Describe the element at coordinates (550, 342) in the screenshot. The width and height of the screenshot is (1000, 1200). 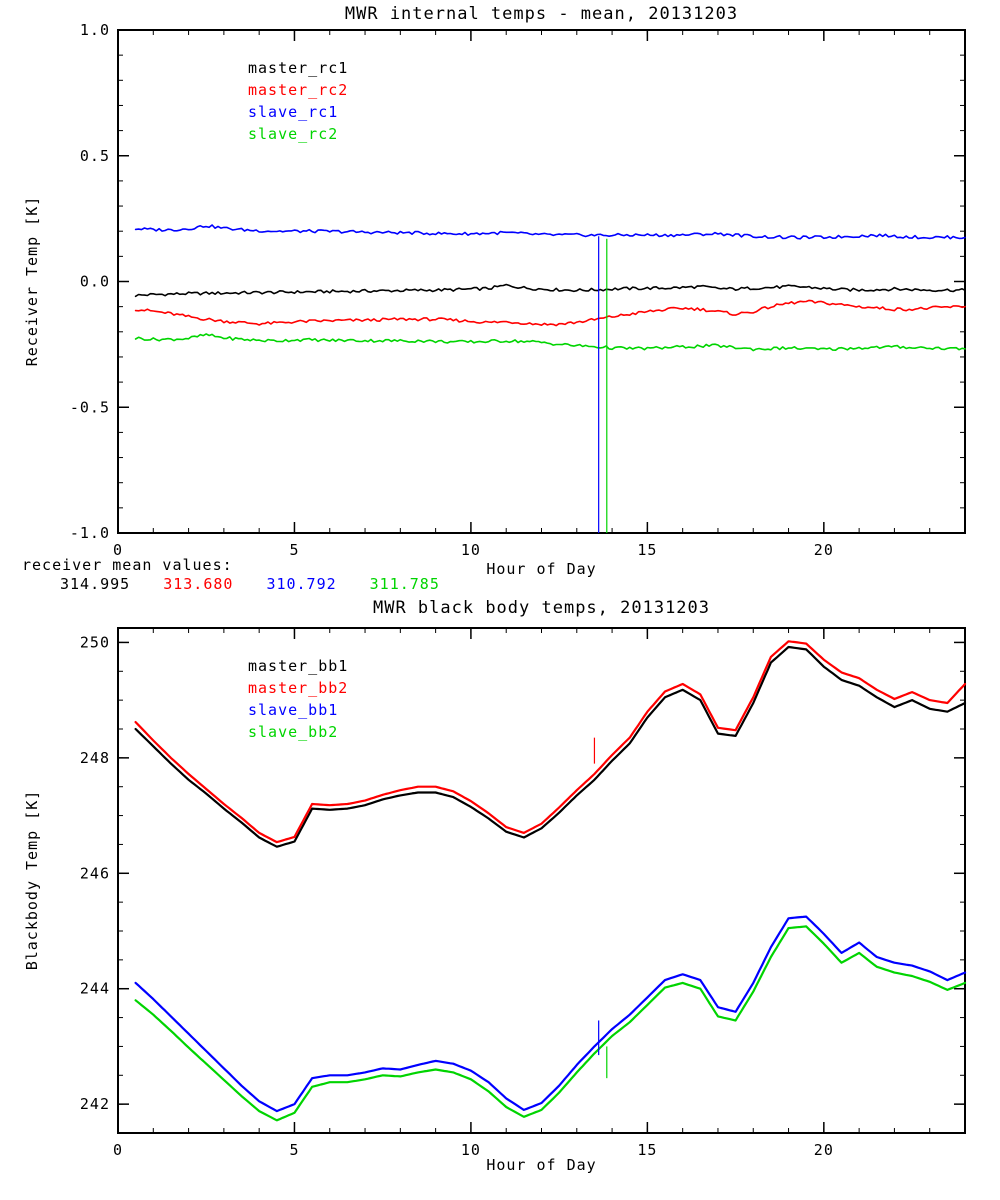
I see `series-slave_rc2` at that location.